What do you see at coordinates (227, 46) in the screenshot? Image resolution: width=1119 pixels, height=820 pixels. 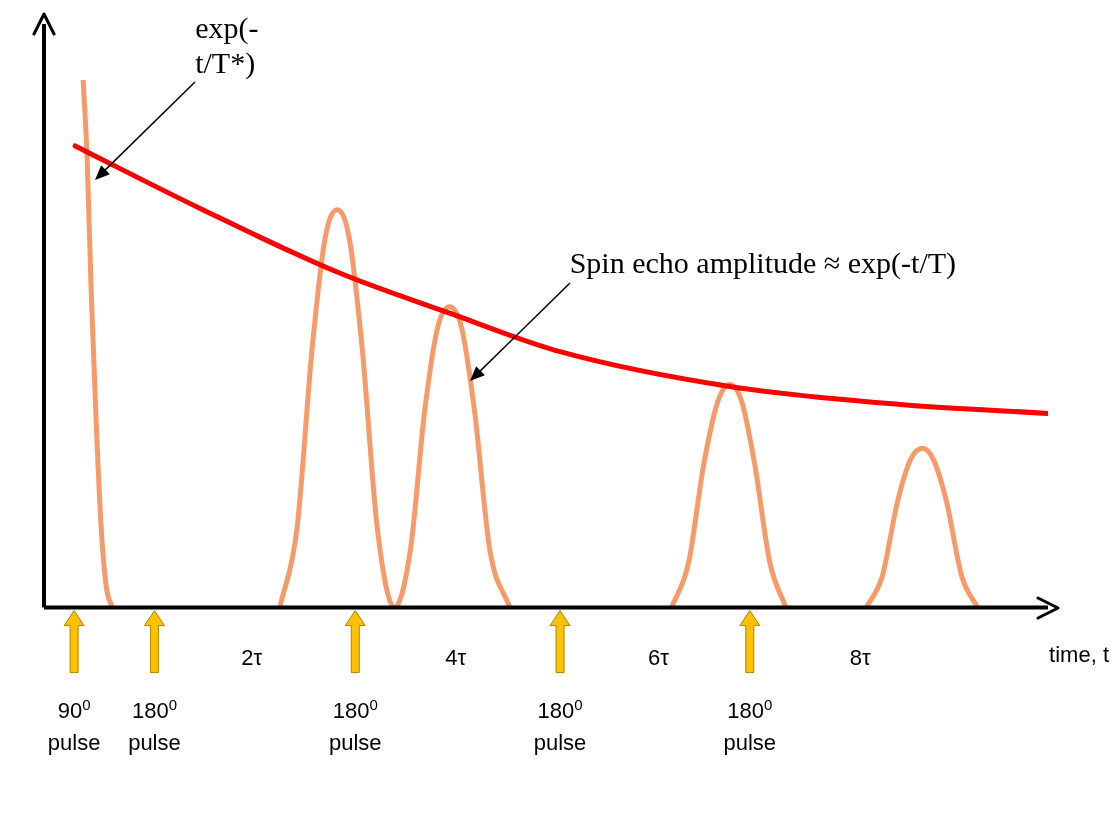 I see `annotation: exp(-t/T*)` at bounding box center [227, 46].